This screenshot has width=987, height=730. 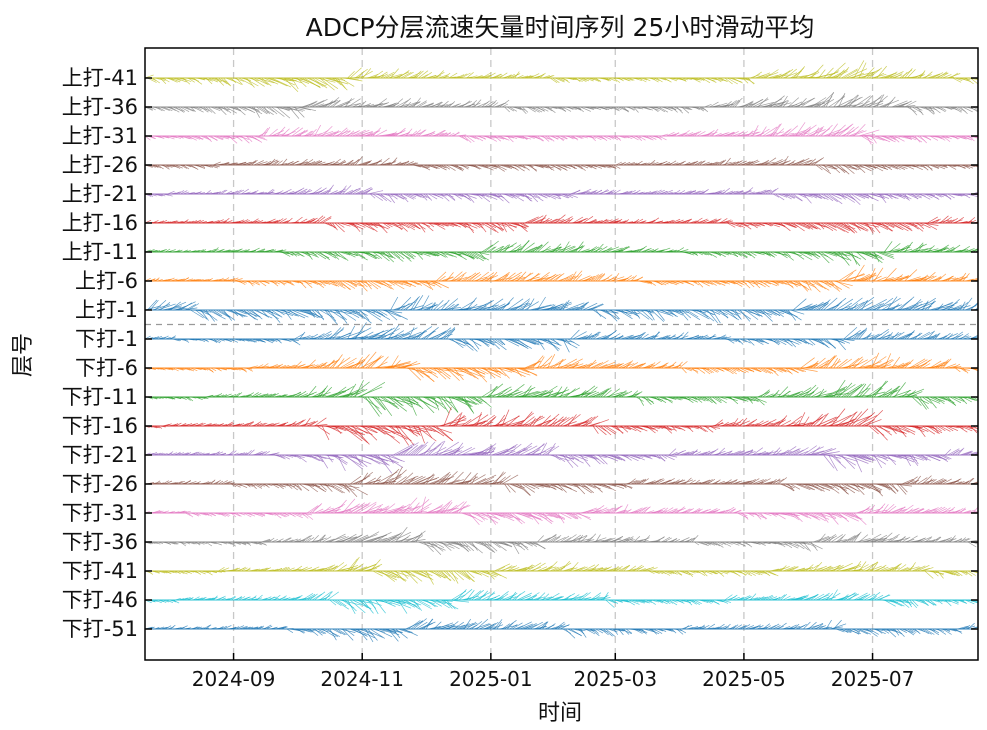 I want to click on chart-title: ADCP分层流速矢量时间序列 25小时滑动平均, so click(x=560, y=27).